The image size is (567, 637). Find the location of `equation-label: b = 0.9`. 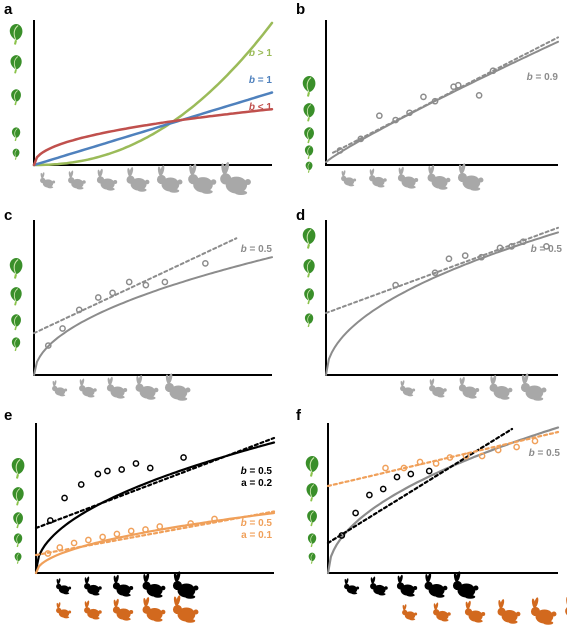

equation-label: b = 0.9 is located at coordinates (543, 77).